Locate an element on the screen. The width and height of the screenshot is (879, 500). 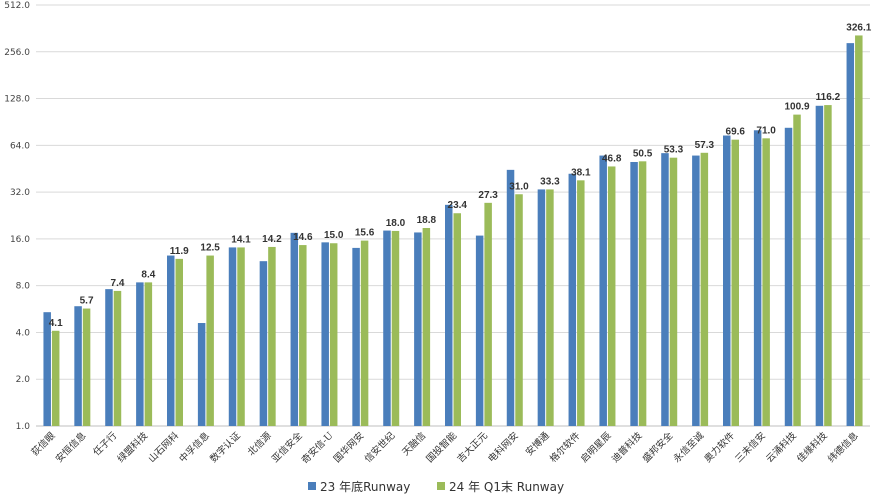
y-tick-label: 512.0 is located at coordinates (17, 6).